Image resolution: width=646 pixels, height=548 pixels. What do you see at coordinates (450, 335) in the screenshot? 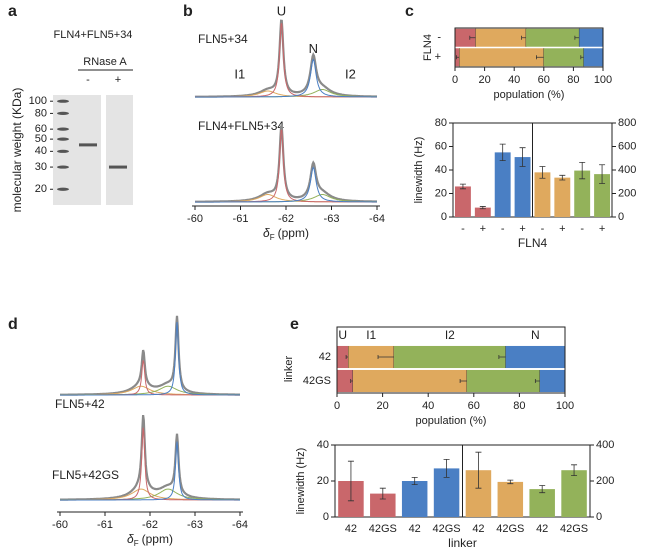
I see `series-name: I2` at bounding box center [450, 335].